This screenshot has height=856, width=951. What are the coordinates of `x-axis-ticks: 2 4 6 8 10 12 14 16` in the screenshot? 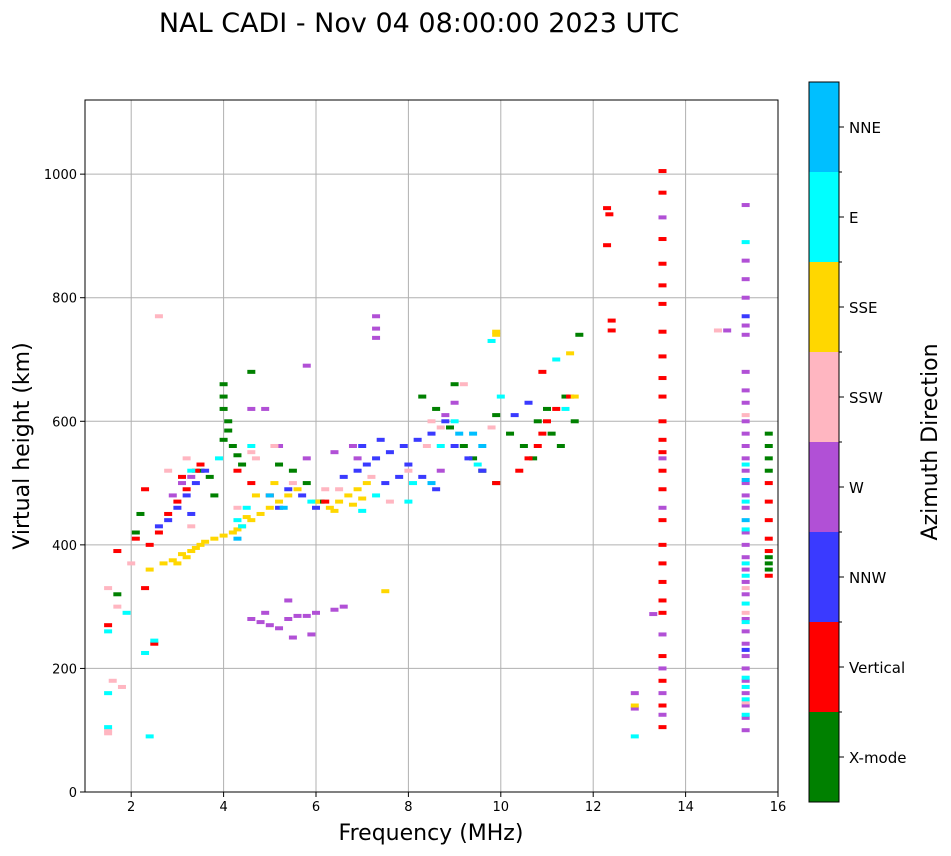 It's located at (456, 803).